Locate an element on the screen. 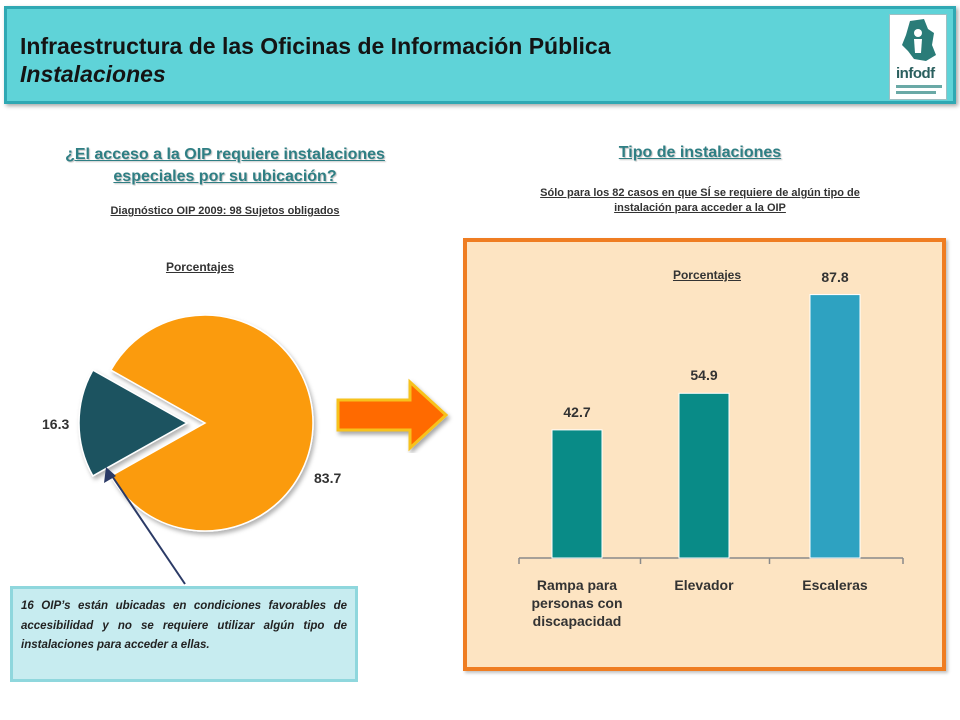 The height and width of the screenshot is (720, 960). map-icon is located at coordinates (919, 40).